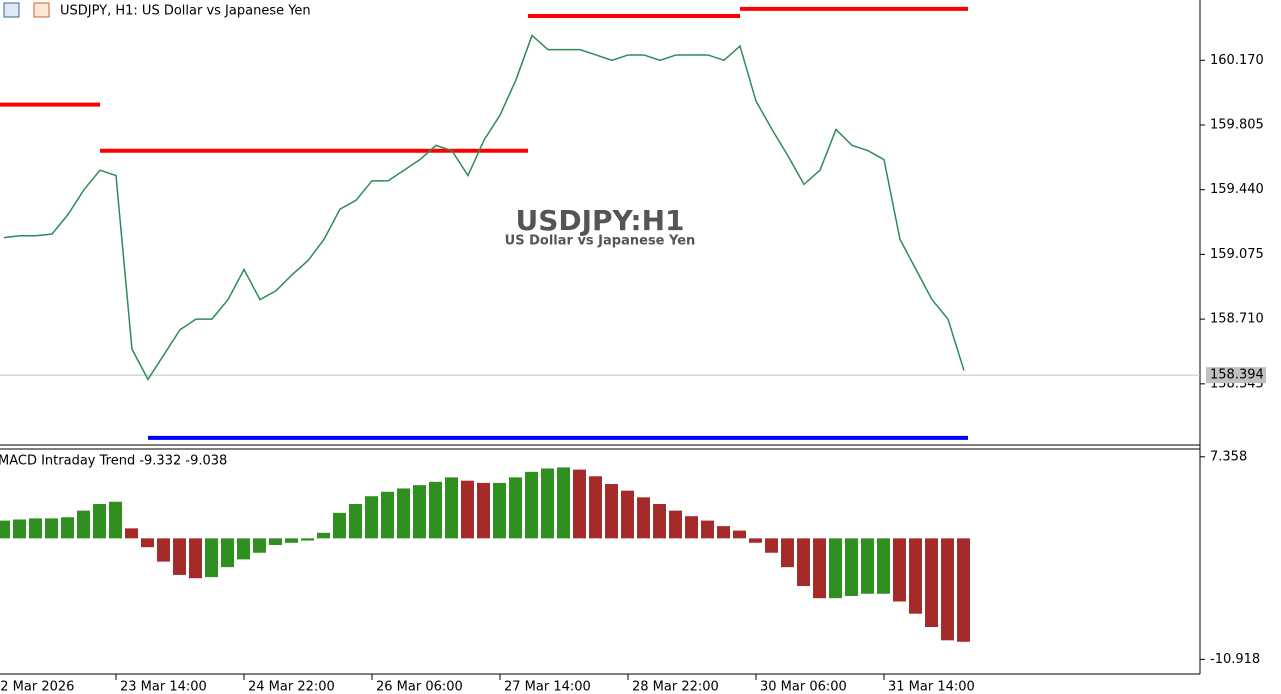 The image size is (1281, 694). I want to click on watermark: USDJPY:H1, so click(599, 220).